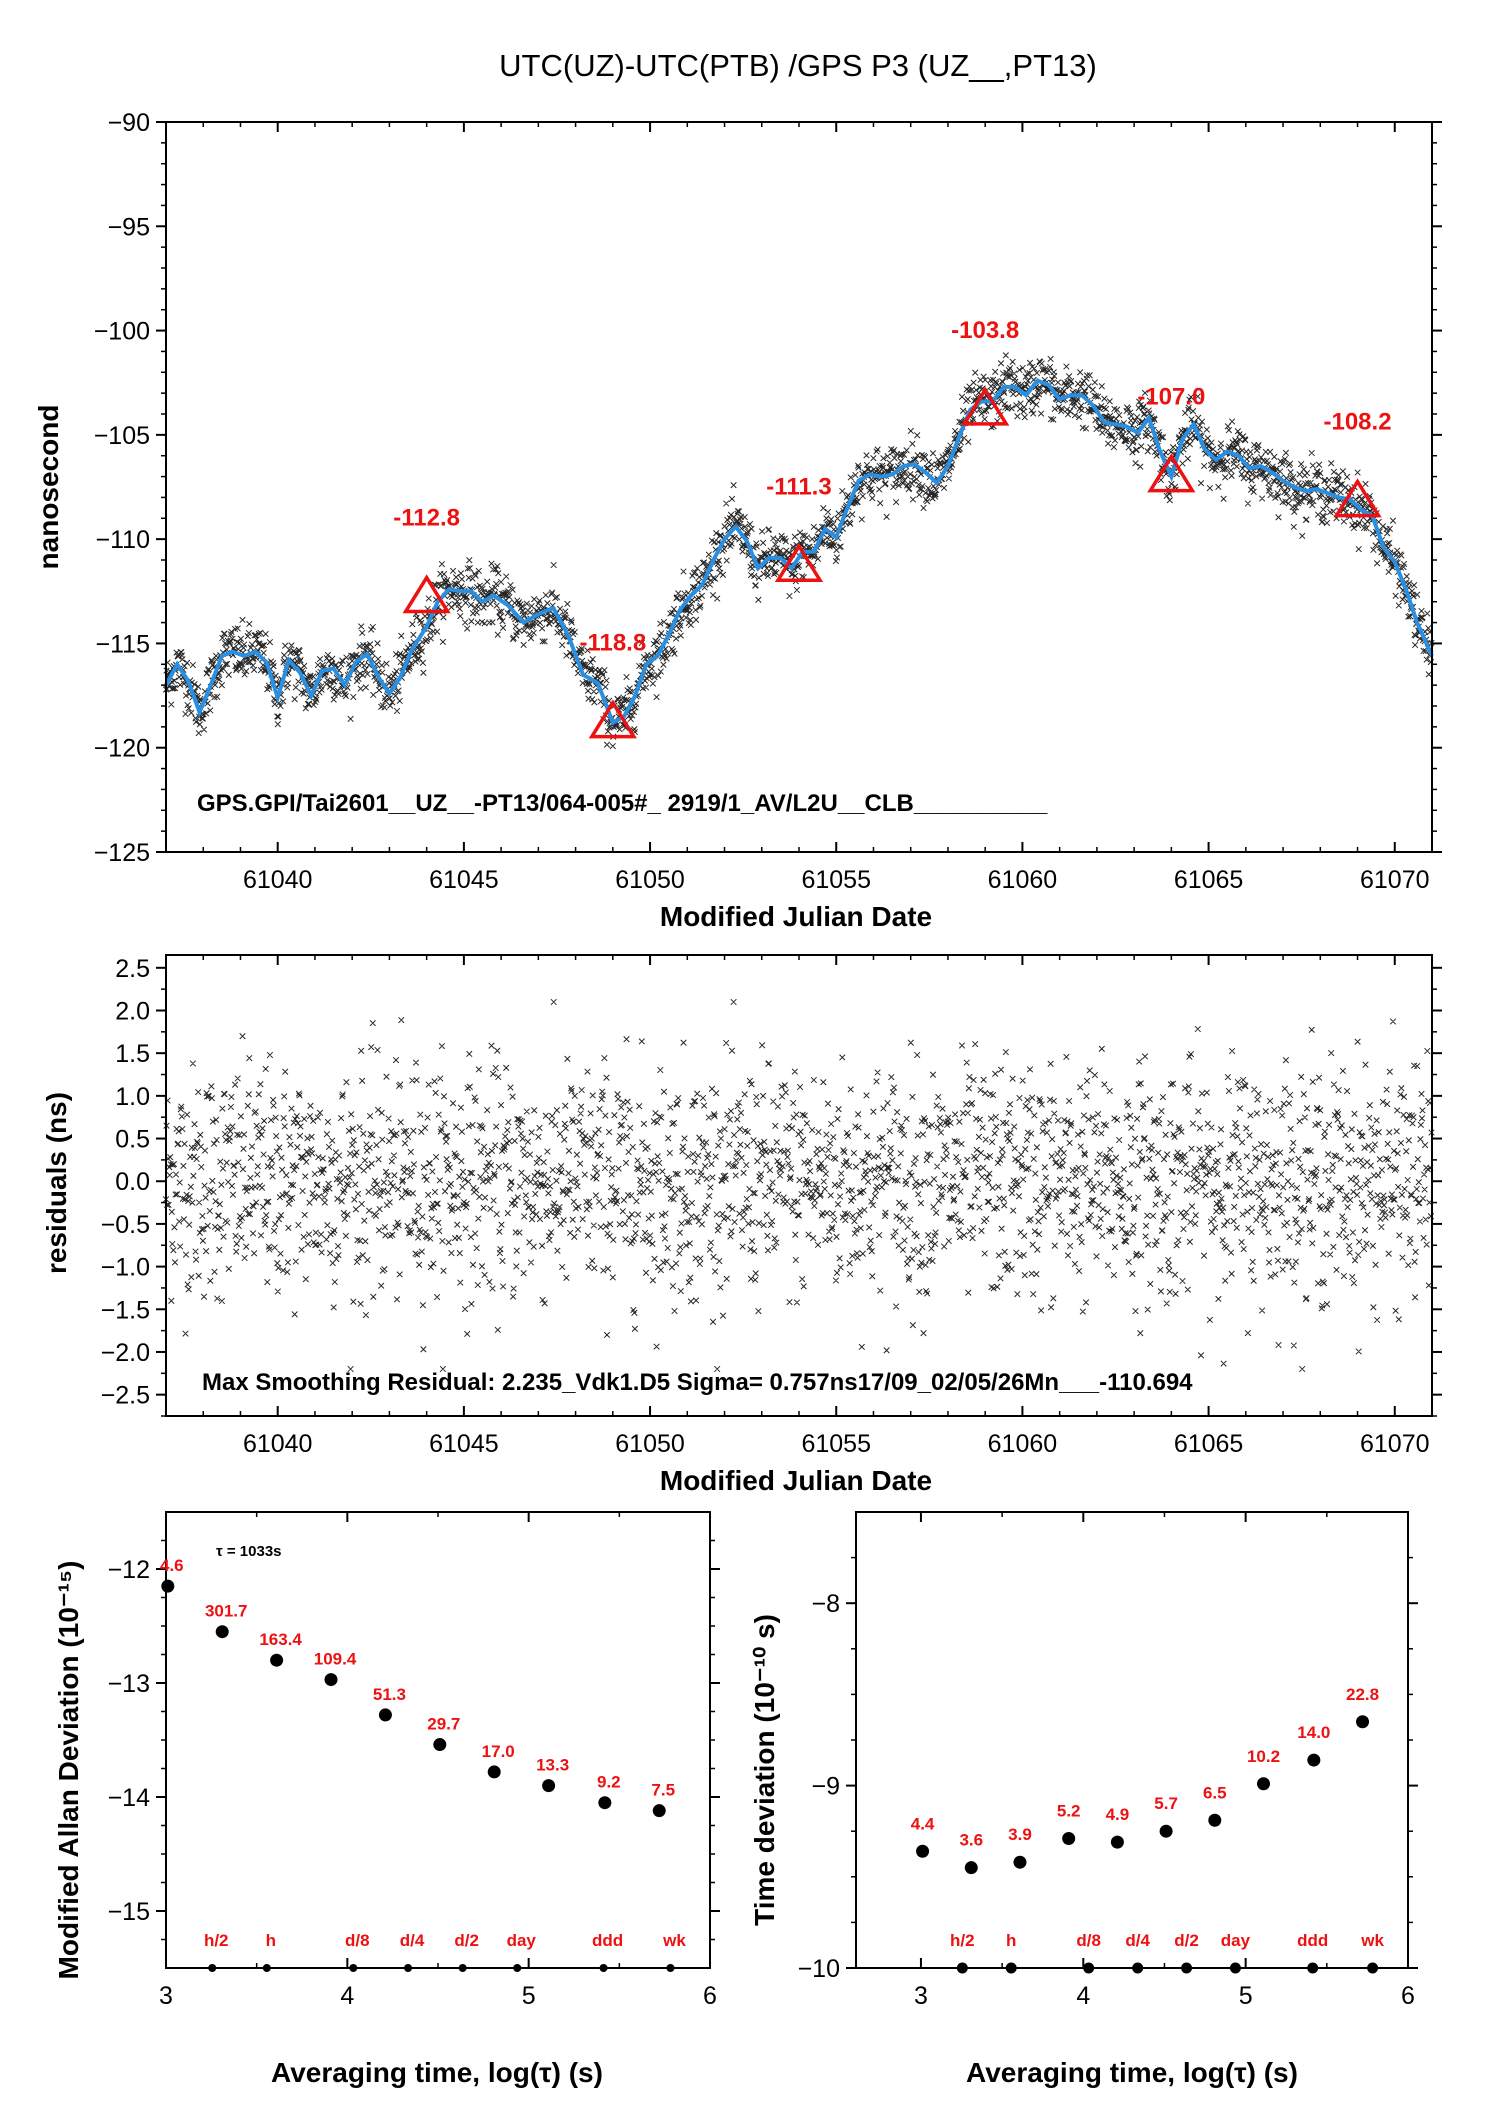 This screenshot has width=1488, height=2105. What do you see at coordinates (129, 123) in the screenshot?
I see `y-tick-label: −90` at bounding box center [129, 123].